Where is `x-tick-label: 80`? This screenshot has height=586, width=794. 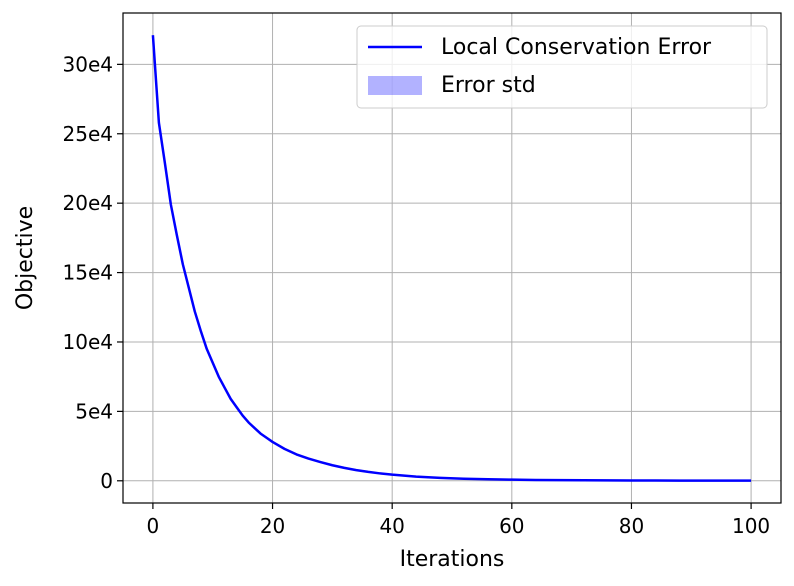
x-tick-label: 80 is located at coordinates (631, 526).